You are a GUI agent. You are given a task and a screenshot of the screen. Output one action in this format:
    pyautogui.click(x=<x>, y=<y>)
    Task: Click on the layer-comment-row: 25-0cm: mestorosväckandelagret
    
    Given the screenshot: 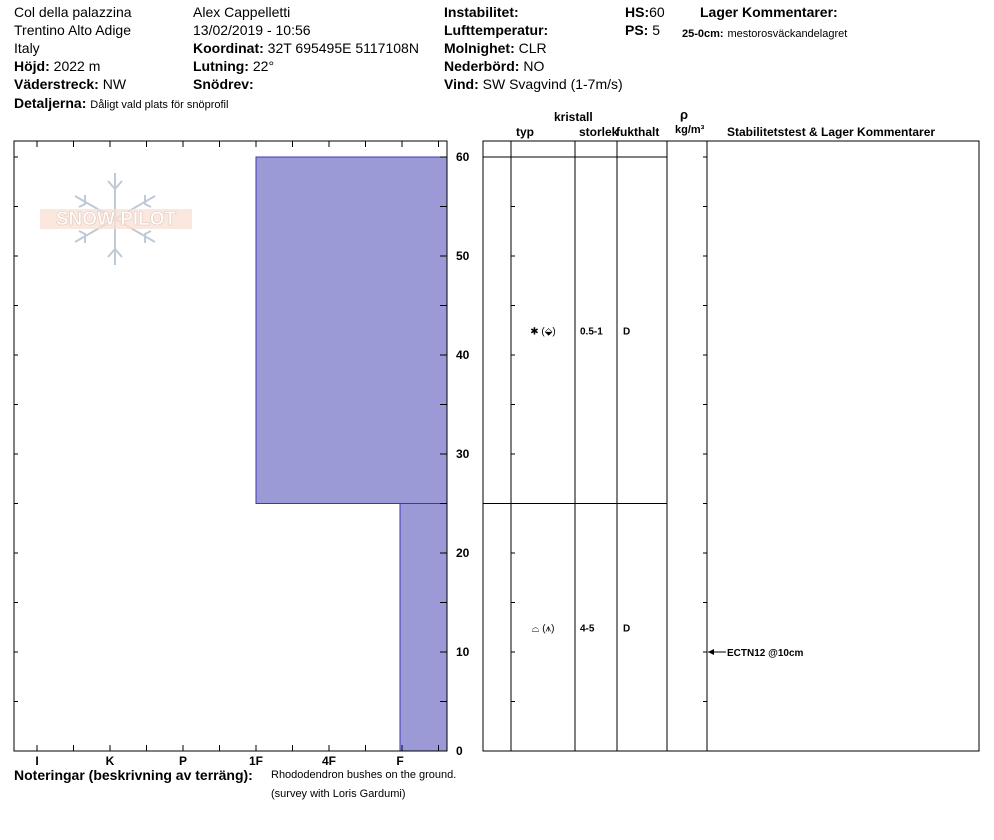 What is the action you would take?
    pyautogui.click(x=764, y=32)
    